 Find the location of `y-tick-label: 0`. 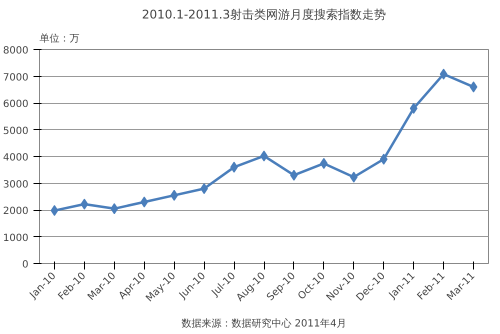

y-tick-label: 0 is located at coordinates (25, 265).